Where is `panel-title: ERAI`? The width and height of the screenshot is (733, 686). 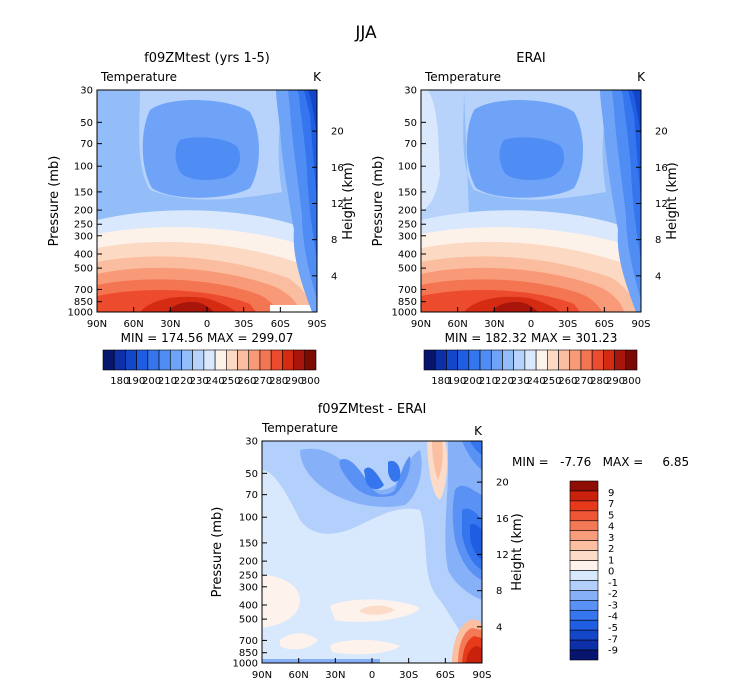 panel-title: ERAI is located at coordinates (530, 58).